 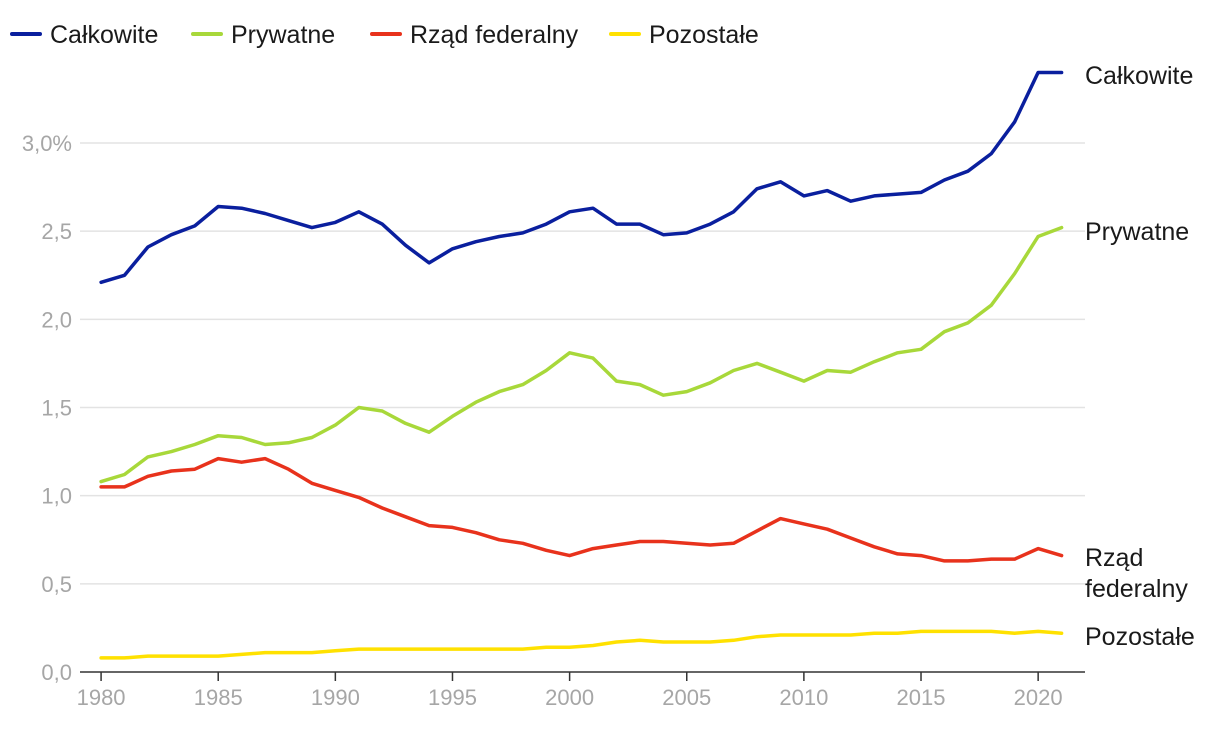 What do you see at coordinates (1140, 637) in the screenshot?
I see `end-label-pozostałe: Pozostałe` at bounding box center [1140, 637].